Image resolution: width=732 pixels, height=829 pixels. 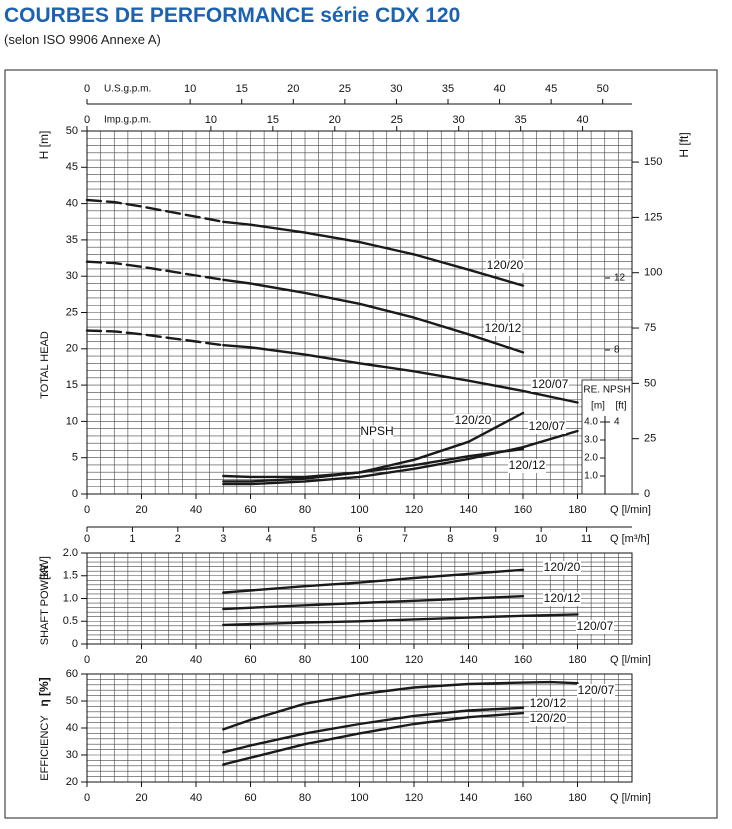 I want to click on npsh-ft-tick-label: 8, so click(x=617, y=350).